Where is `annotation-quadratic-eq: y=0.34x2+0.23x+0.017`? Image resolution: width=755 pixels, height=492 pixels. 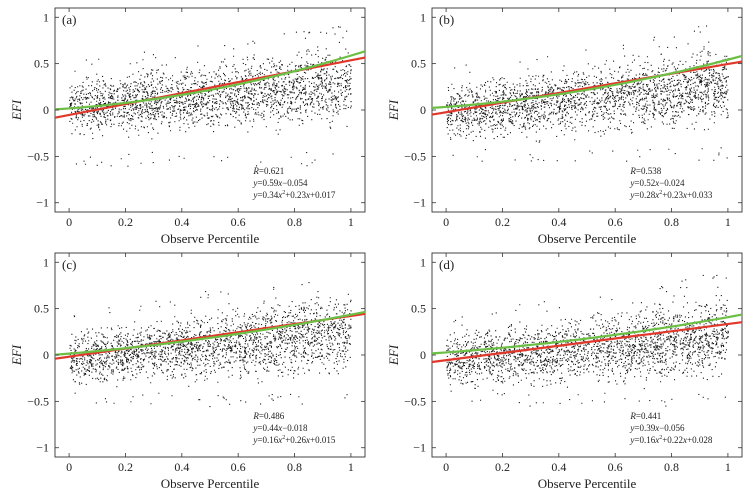
annotation-quadratic-eq: y=0.34x2+0.23x+0.017 is located at coordinates (293, 195).